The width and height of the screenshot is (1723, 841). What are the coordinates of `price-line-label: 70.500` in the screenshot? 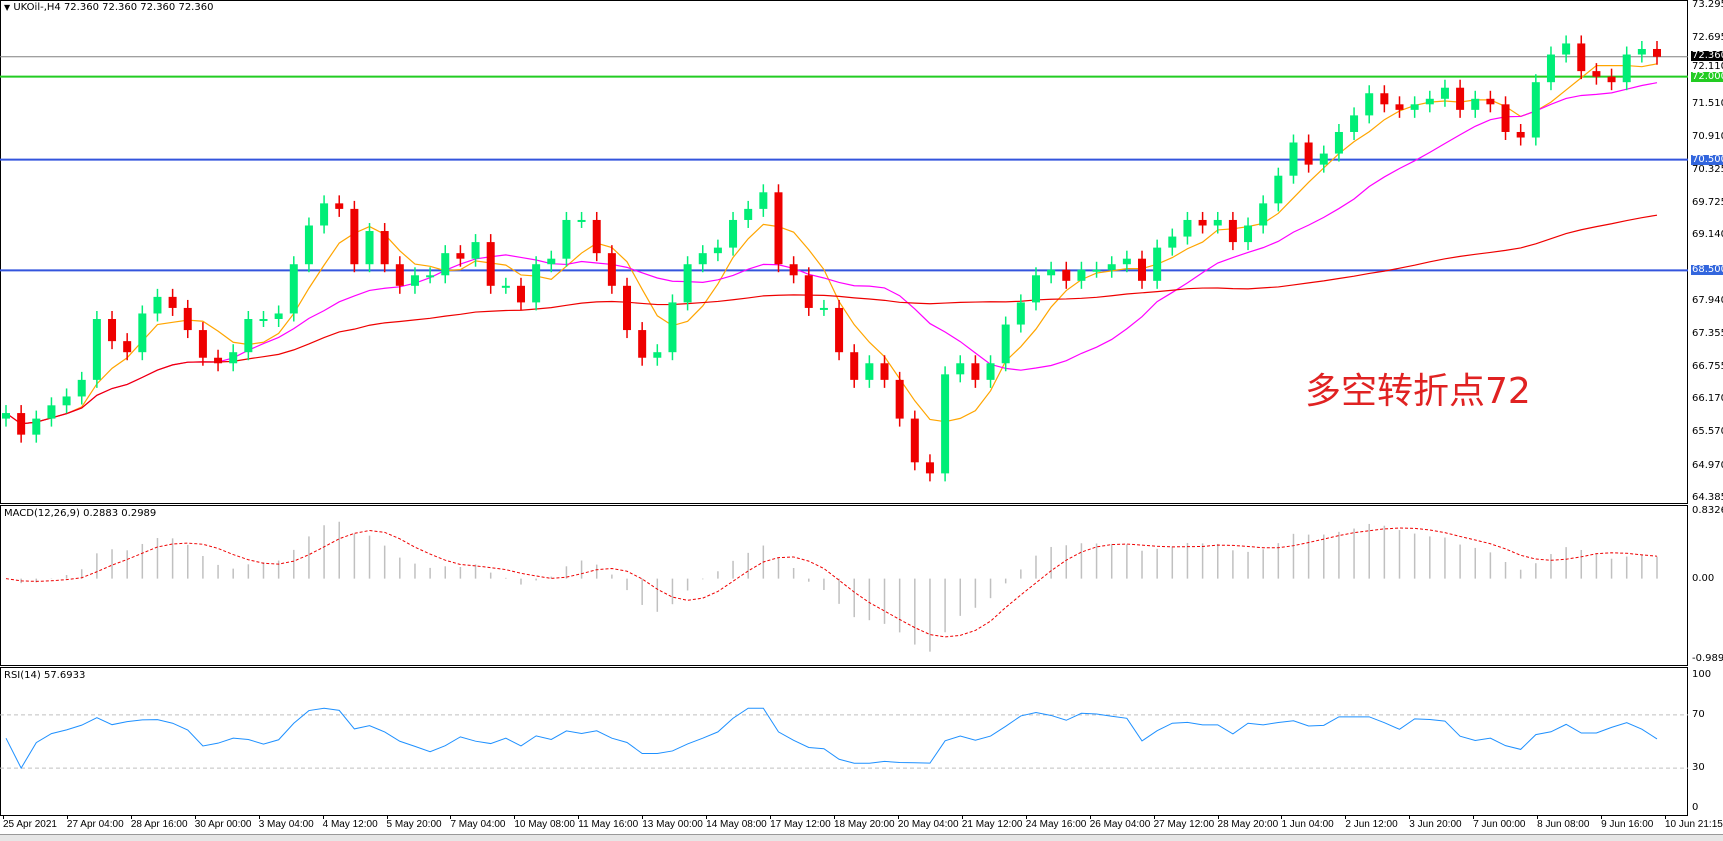 It's located at (1707, 159).